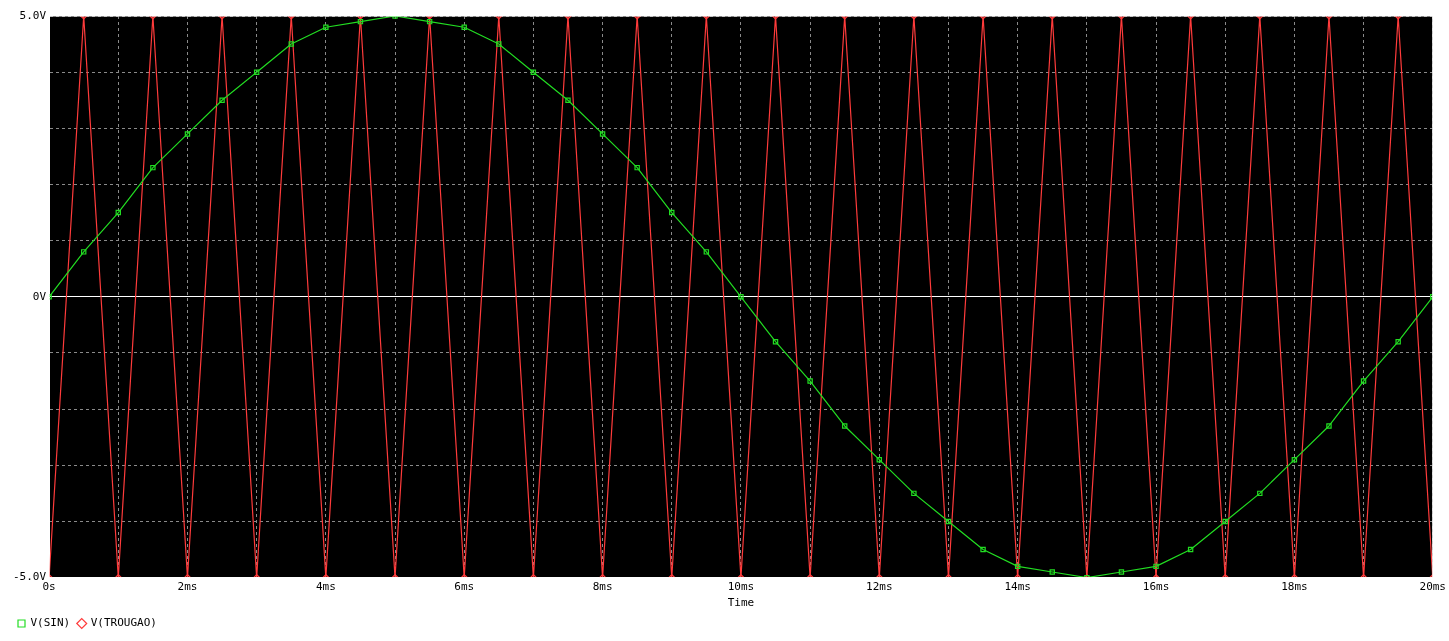 The height and width of the screenshot is (641, 1449). Describe the element at coordinates (1294, 587) in the screenshot. I see `x-tick-label: 18ms` at that location.